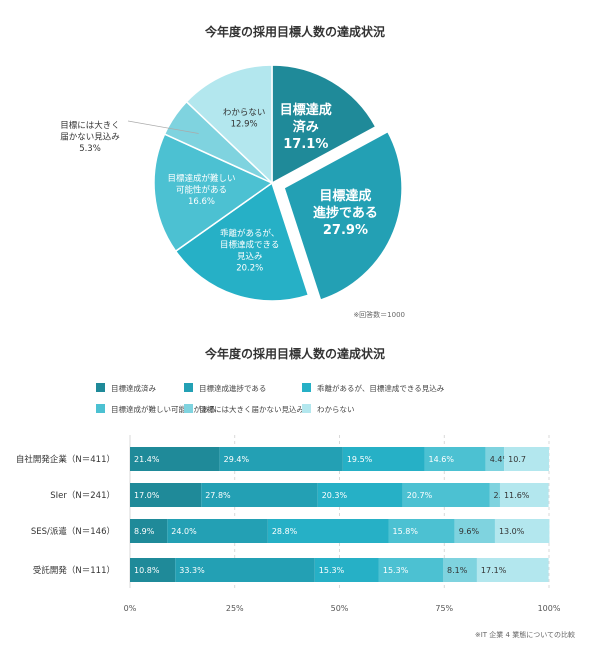 This screenshot has width=590, height=647. Describe the element at coordinates (244, 125) in the screenshot. I see `pie-value-label: 12.9%` at that location.